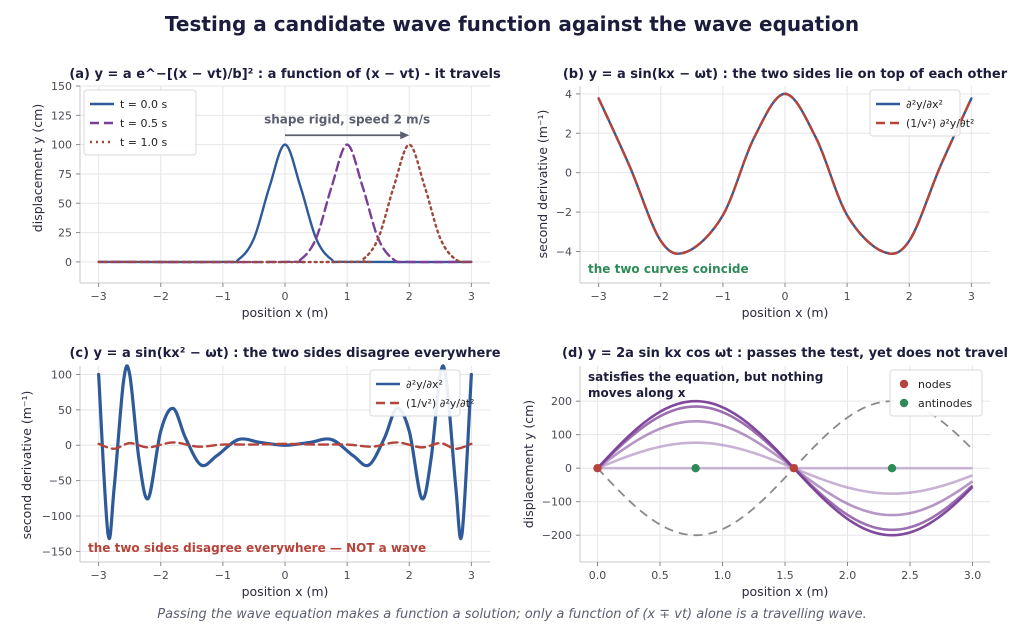  What do you see at coordinates (660, 575) in the screenshot?
I see `x-tick-label: 0.5` at bounding box center [660, 575].